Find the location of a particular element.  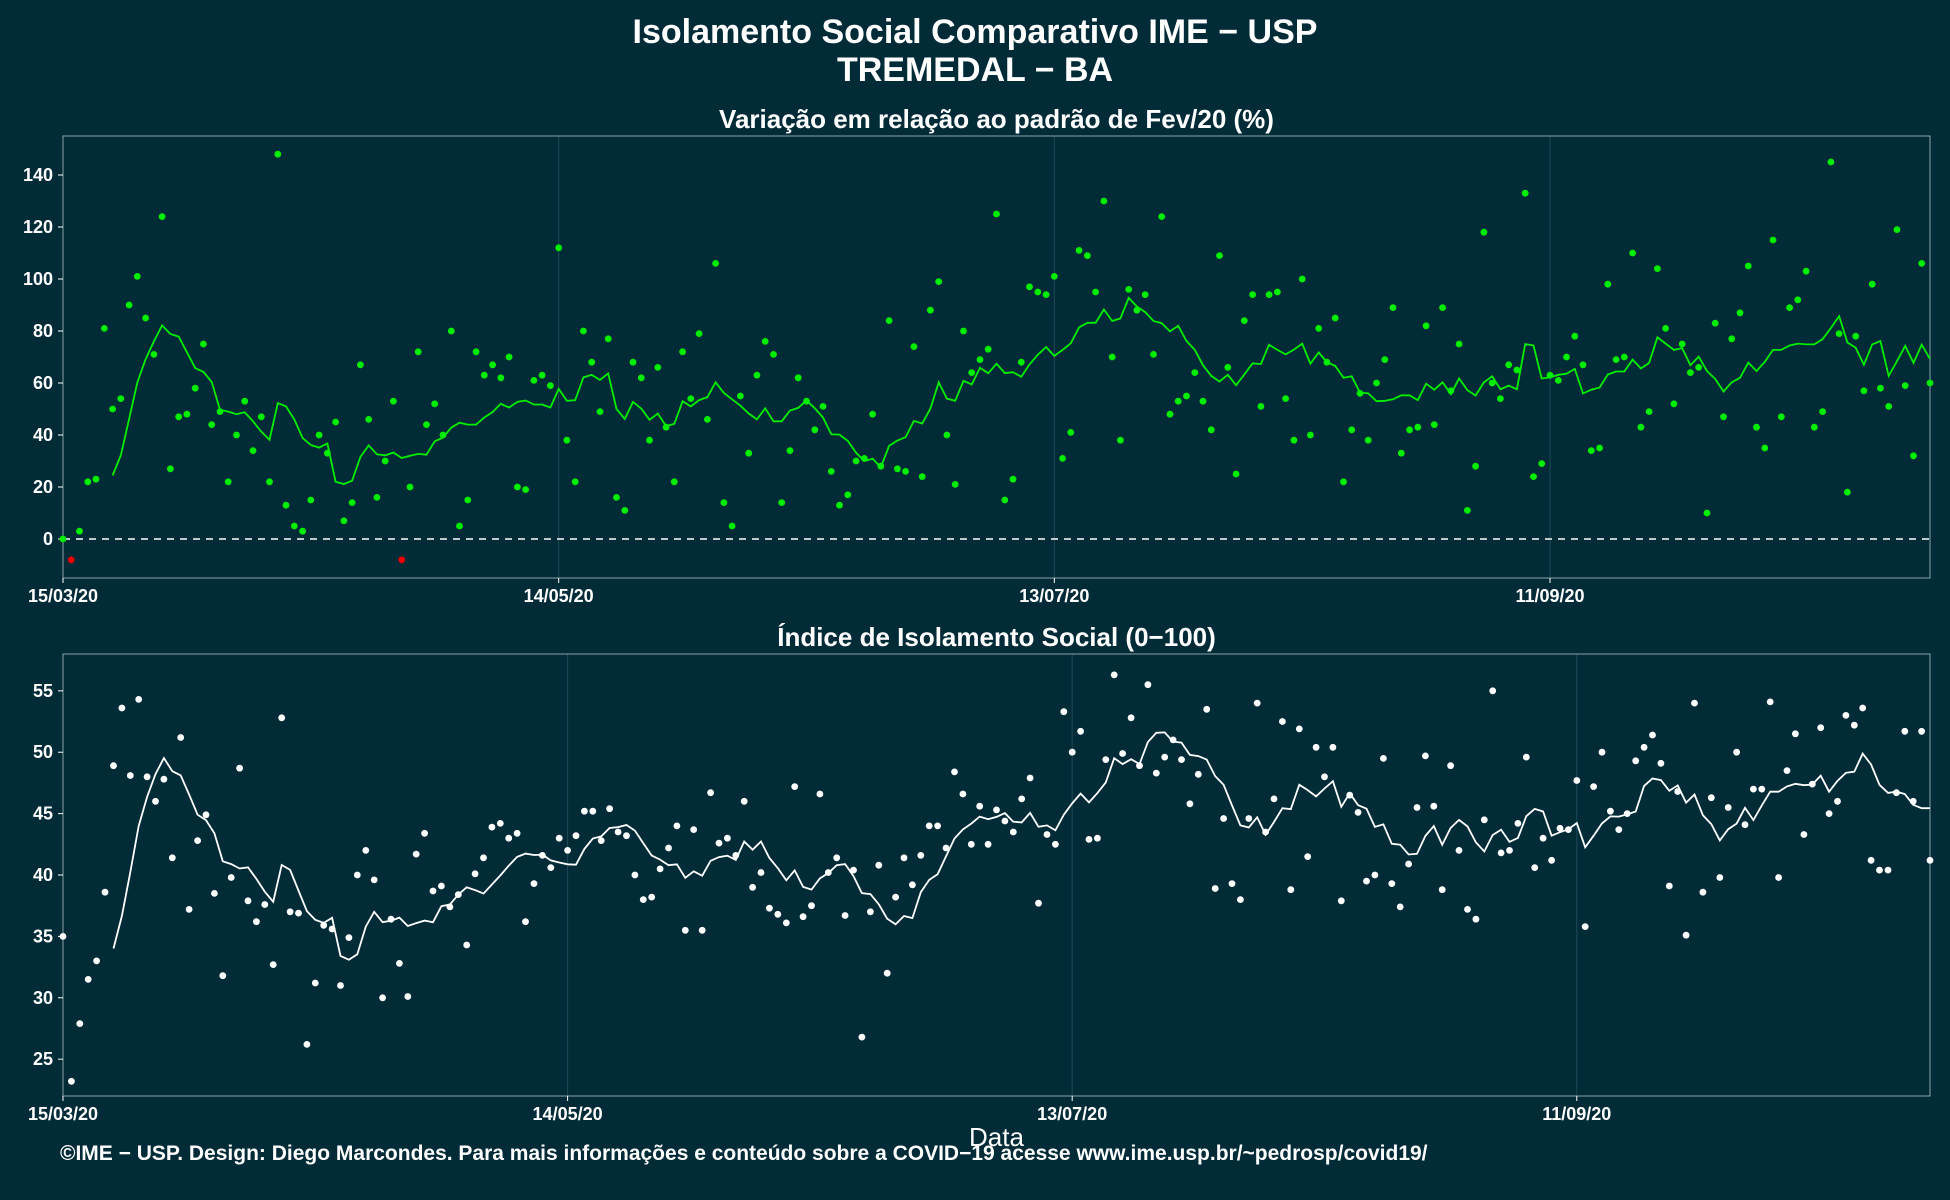

chart-title: Isolamento Social Comparativo IME − USP is located at coordinates (975, 32).